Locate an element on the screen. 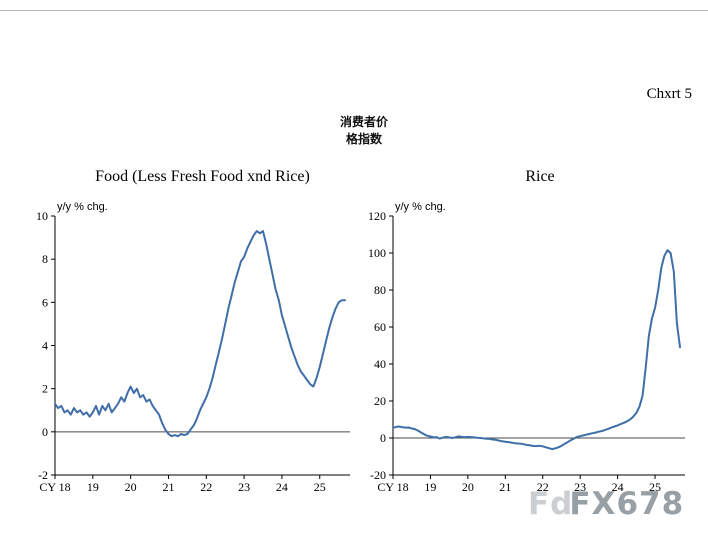 The image size is (708, 546). y-tick-label: 6 is located at coordinates (45, 302).